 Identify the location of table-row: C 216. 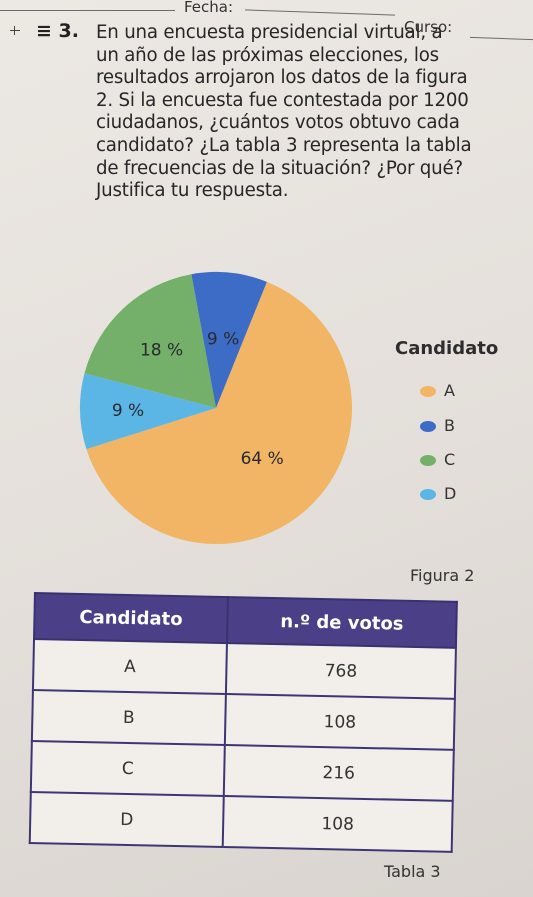
(242, 770).